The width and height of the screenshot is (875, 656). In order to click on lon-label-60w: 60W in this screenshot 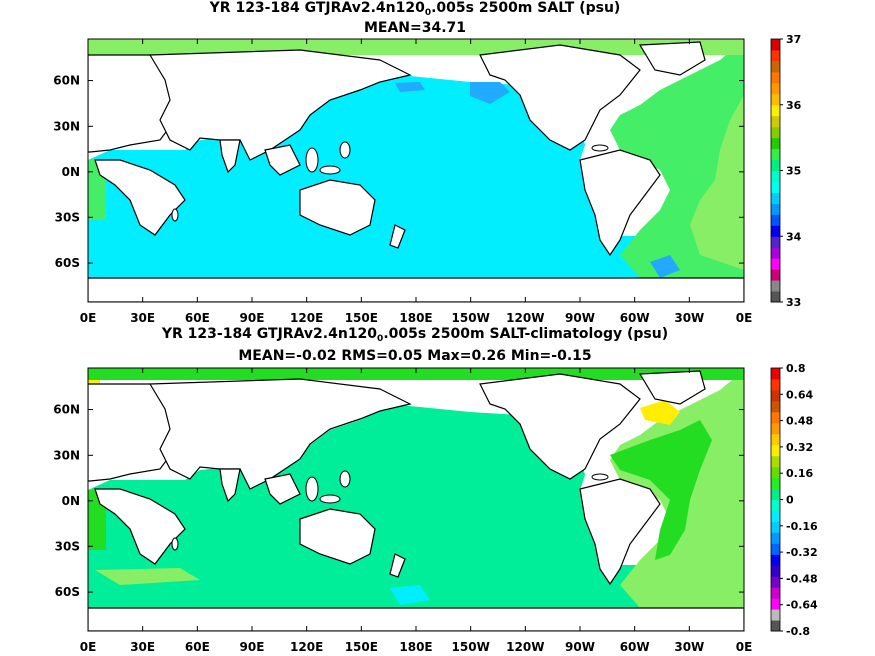, I will do `click(635, 647)`.